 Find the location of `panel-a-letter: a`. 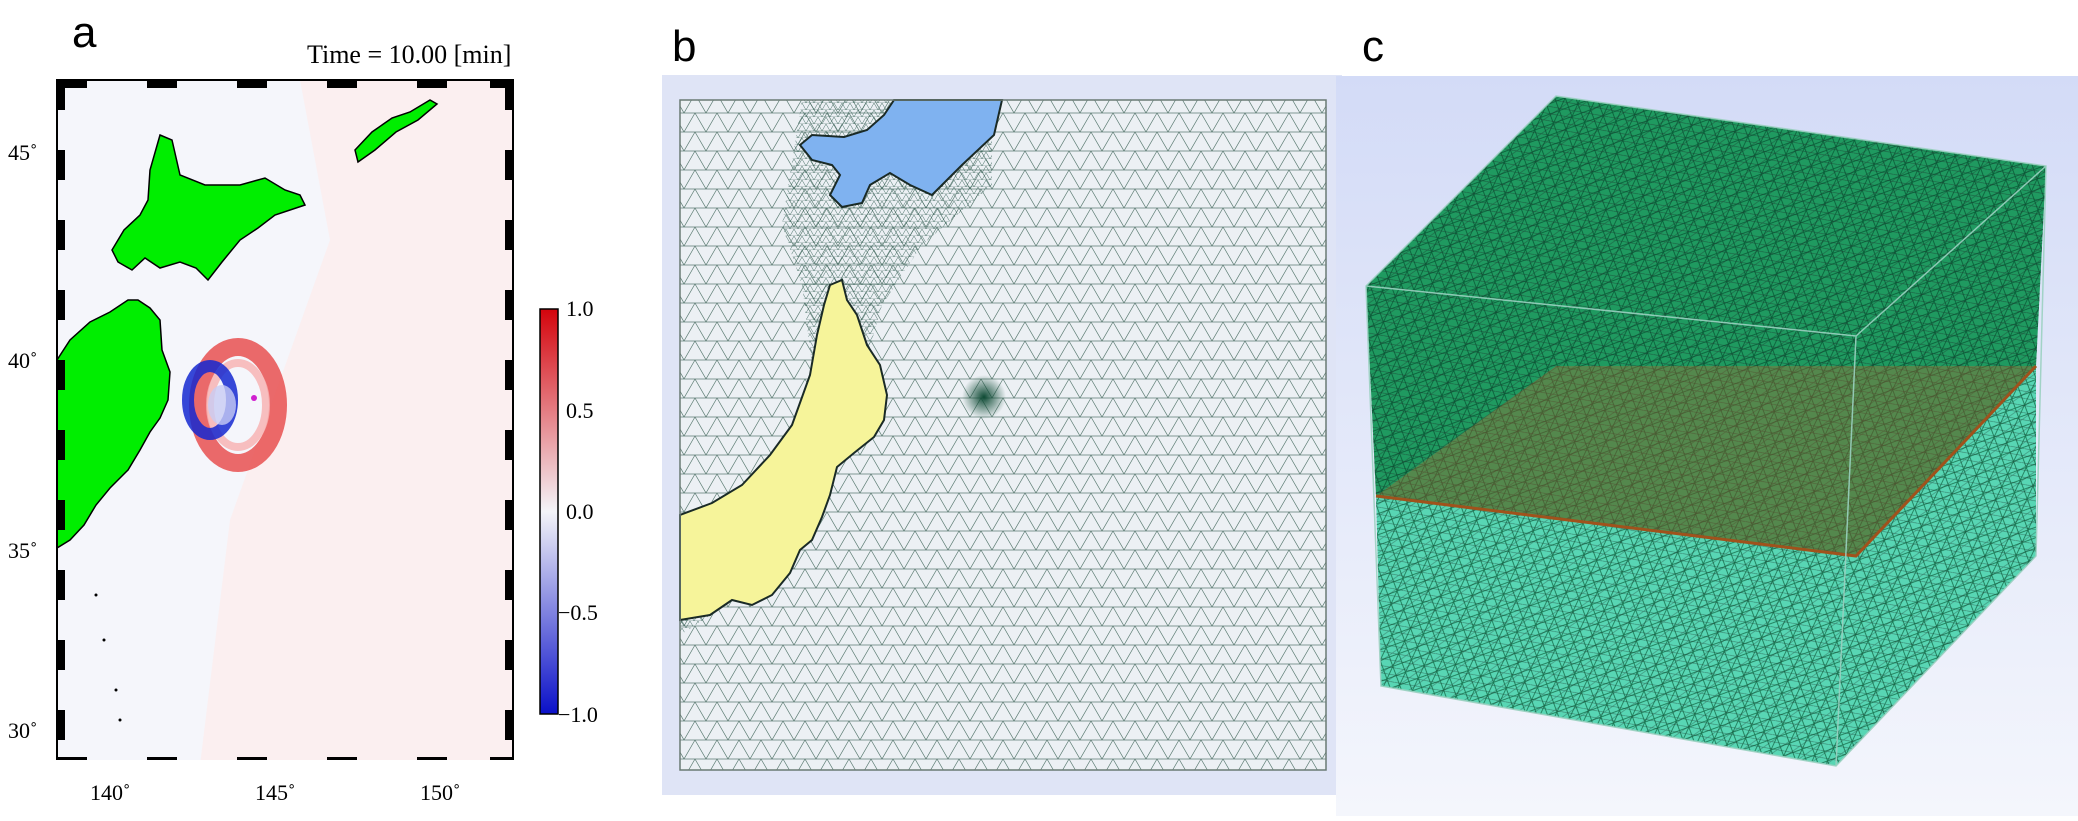

panel-a-letter: a is located at coordinates (84, 32).